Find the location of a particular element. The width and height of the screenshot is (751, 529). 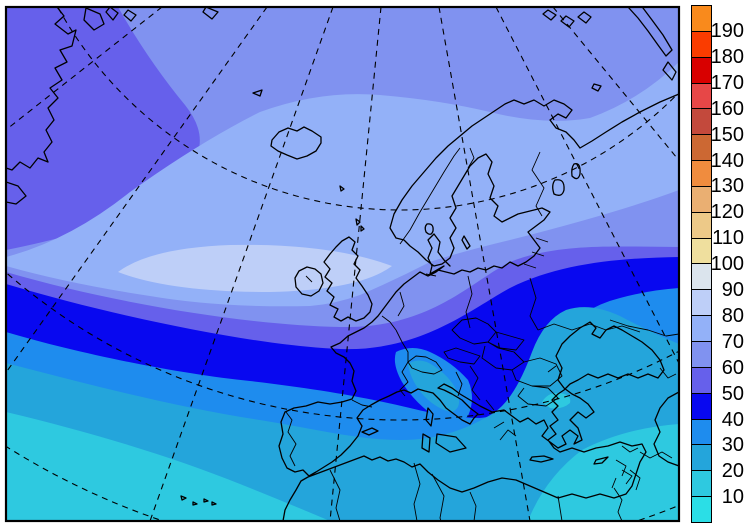

coast-cyprus is located at coordinates (601, 460).